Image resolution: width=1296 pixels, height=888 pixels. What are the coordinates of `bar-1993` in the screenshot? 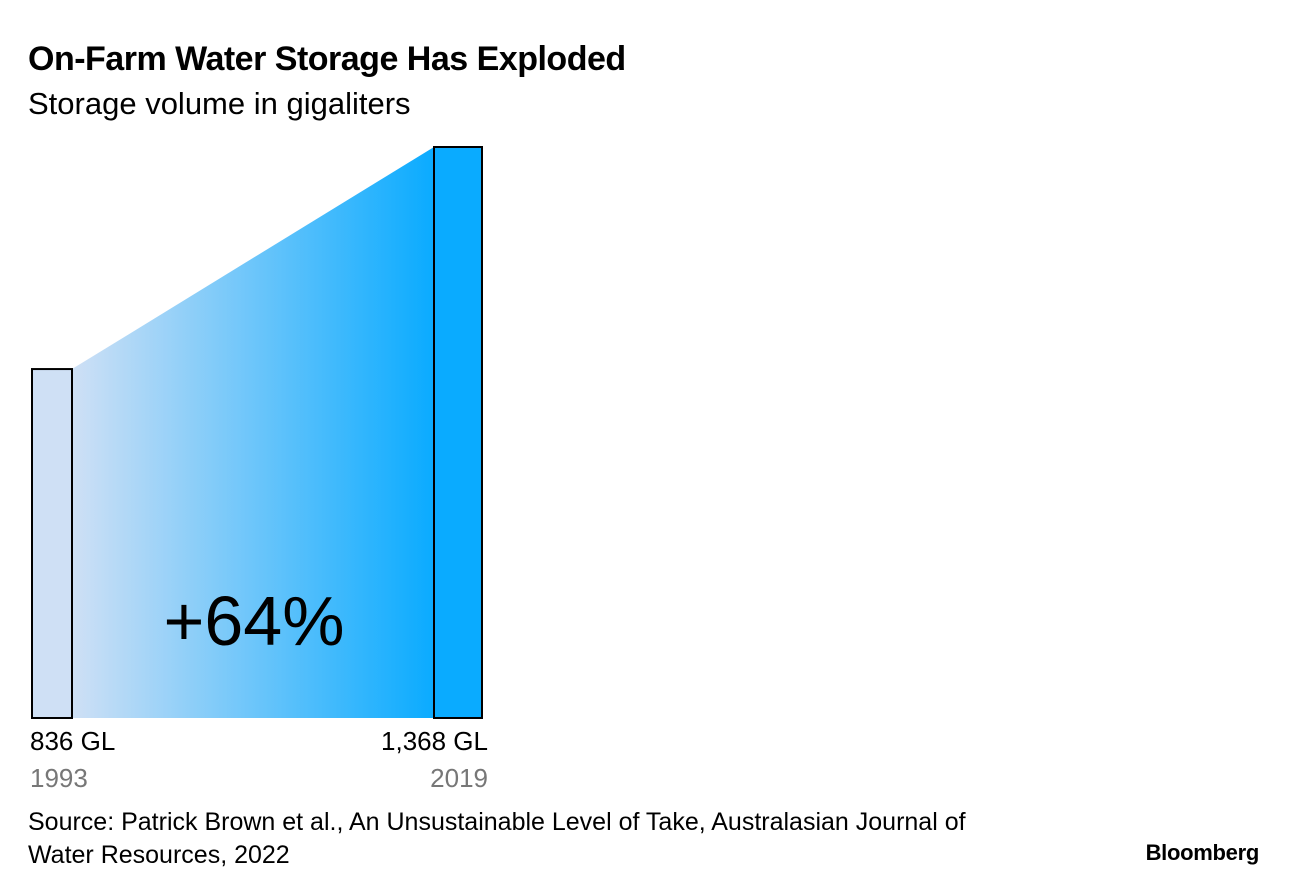 It's located at (52, 543).